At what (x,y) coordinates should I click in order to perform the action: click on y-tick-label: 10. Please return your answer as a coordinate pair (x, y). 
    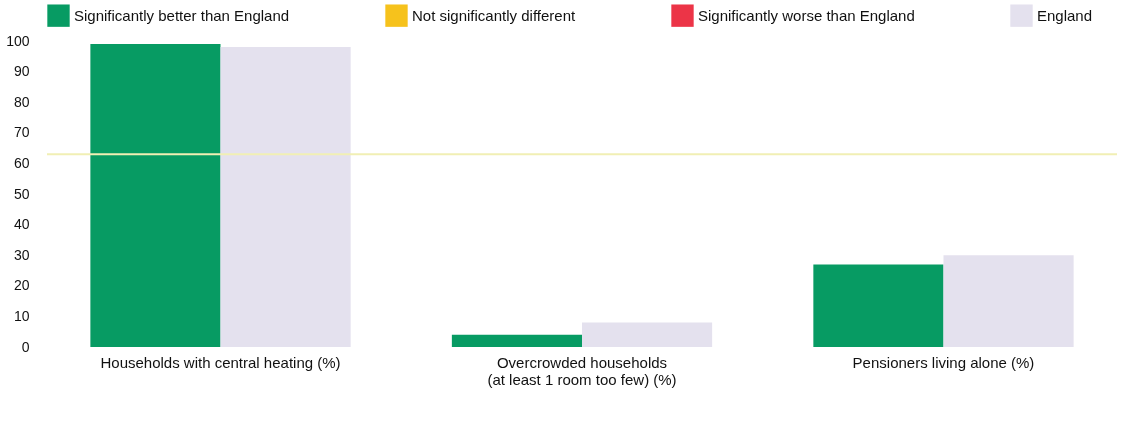
    Looking at the image, I should click on (21, 315).